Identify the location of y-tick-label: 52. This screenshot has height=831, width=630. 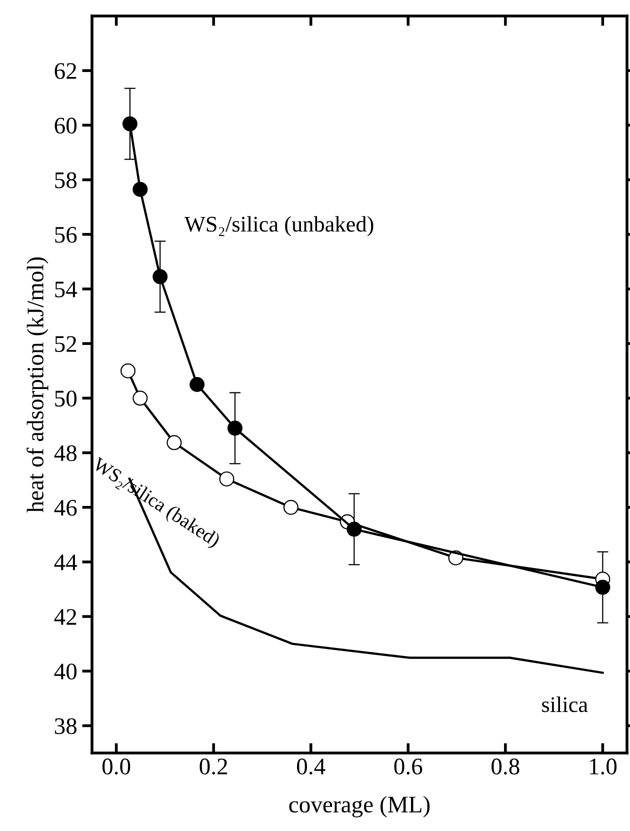
(65, 344).